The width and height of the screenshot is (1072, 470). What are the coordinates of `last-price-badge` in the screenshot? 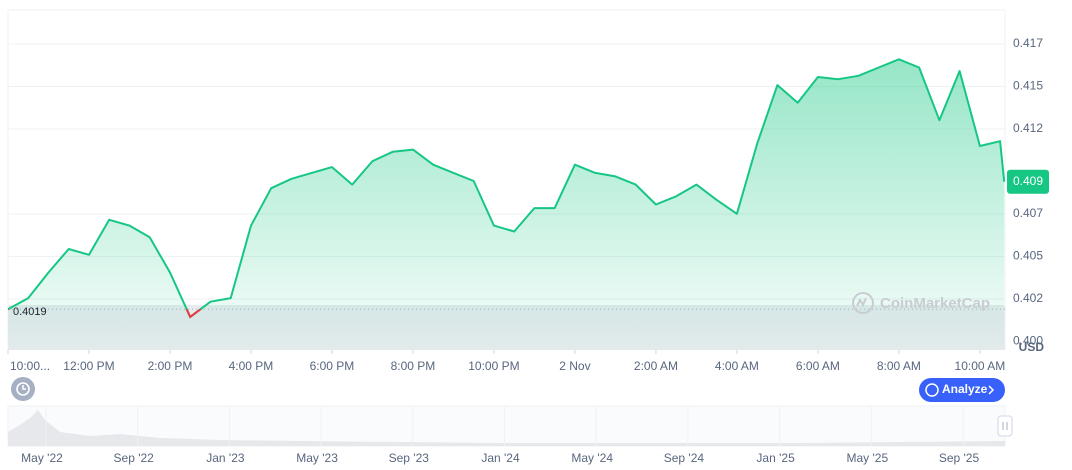 It's located at (1028, 181).